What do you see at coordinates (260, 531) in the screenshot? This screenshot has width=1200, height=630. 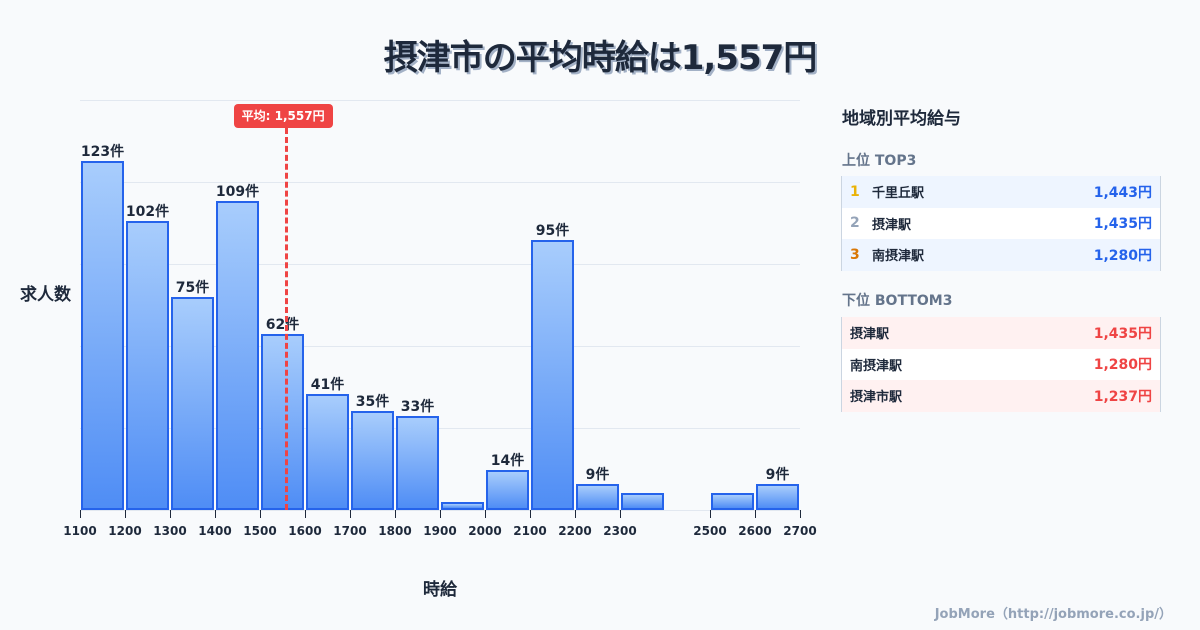 I see `x-tick-label: 1500` at bounding box center [260, 531].